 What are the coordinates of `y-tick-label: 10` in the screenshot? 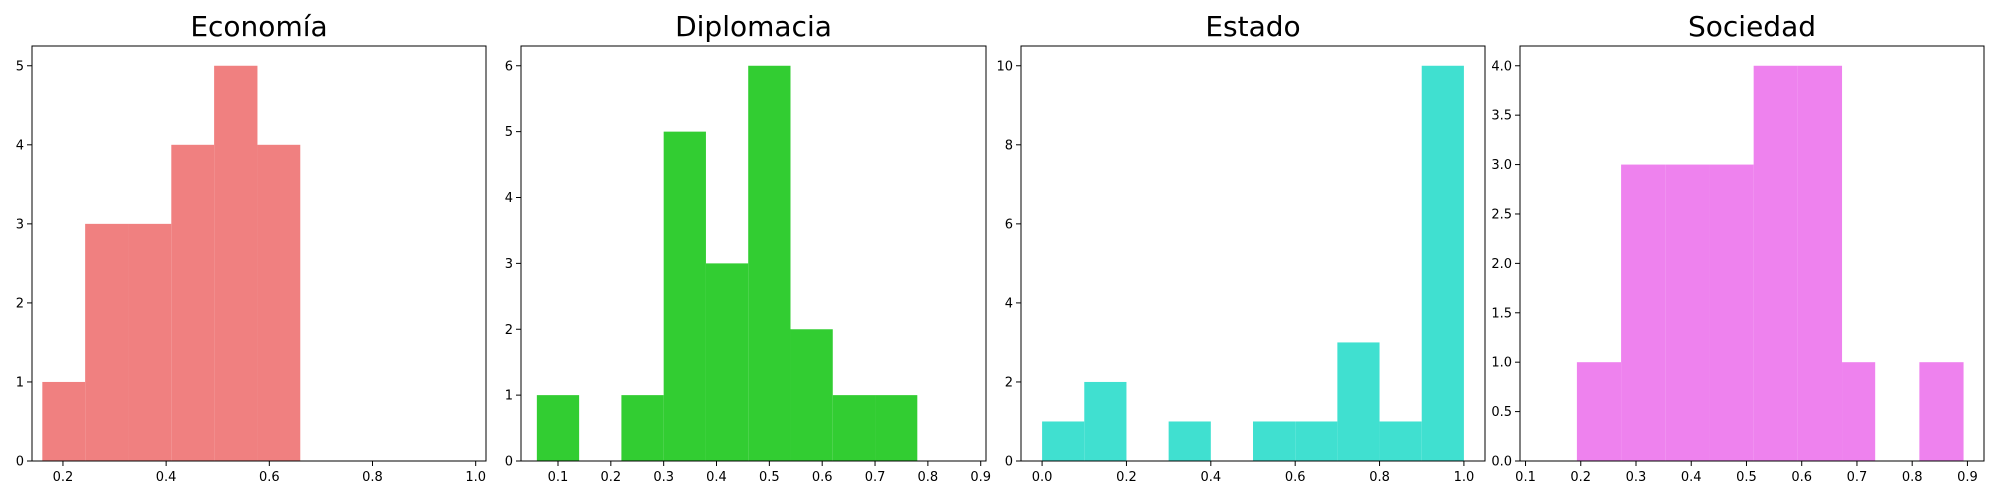 It's located at (1004, 66).